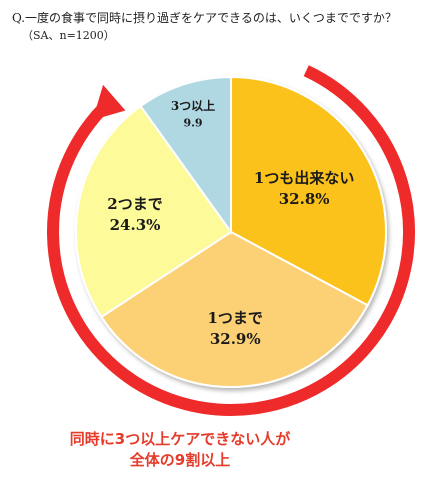 This screenshot has height=486, width=423. I want to click on slice-value-label: 32.8%, so click(304, 199).